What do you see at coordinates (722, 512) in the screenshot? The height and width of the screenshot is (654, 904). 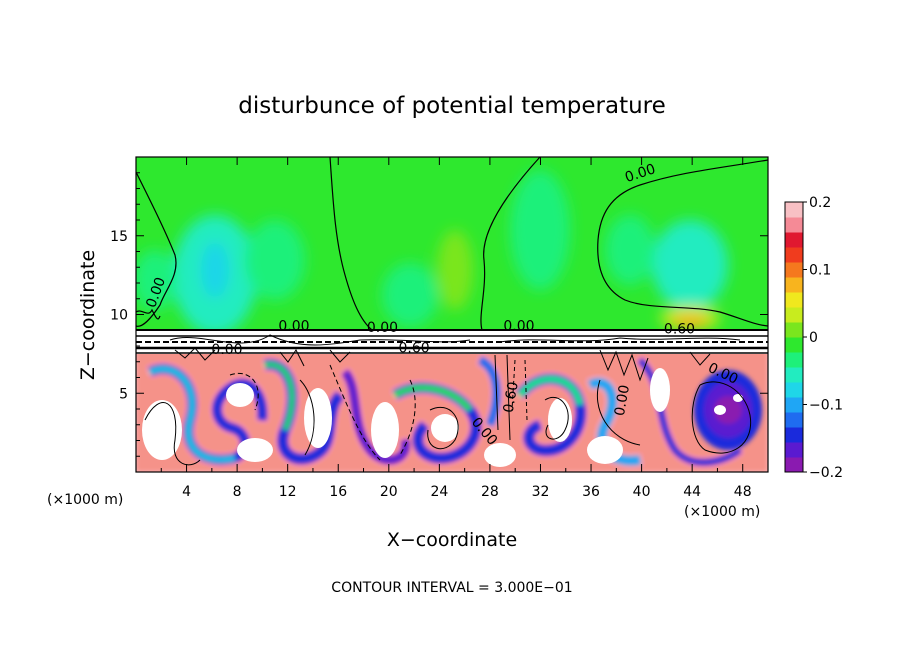 I see `x-unit-right: (×1000 m)` at bounding box center [722, 512].